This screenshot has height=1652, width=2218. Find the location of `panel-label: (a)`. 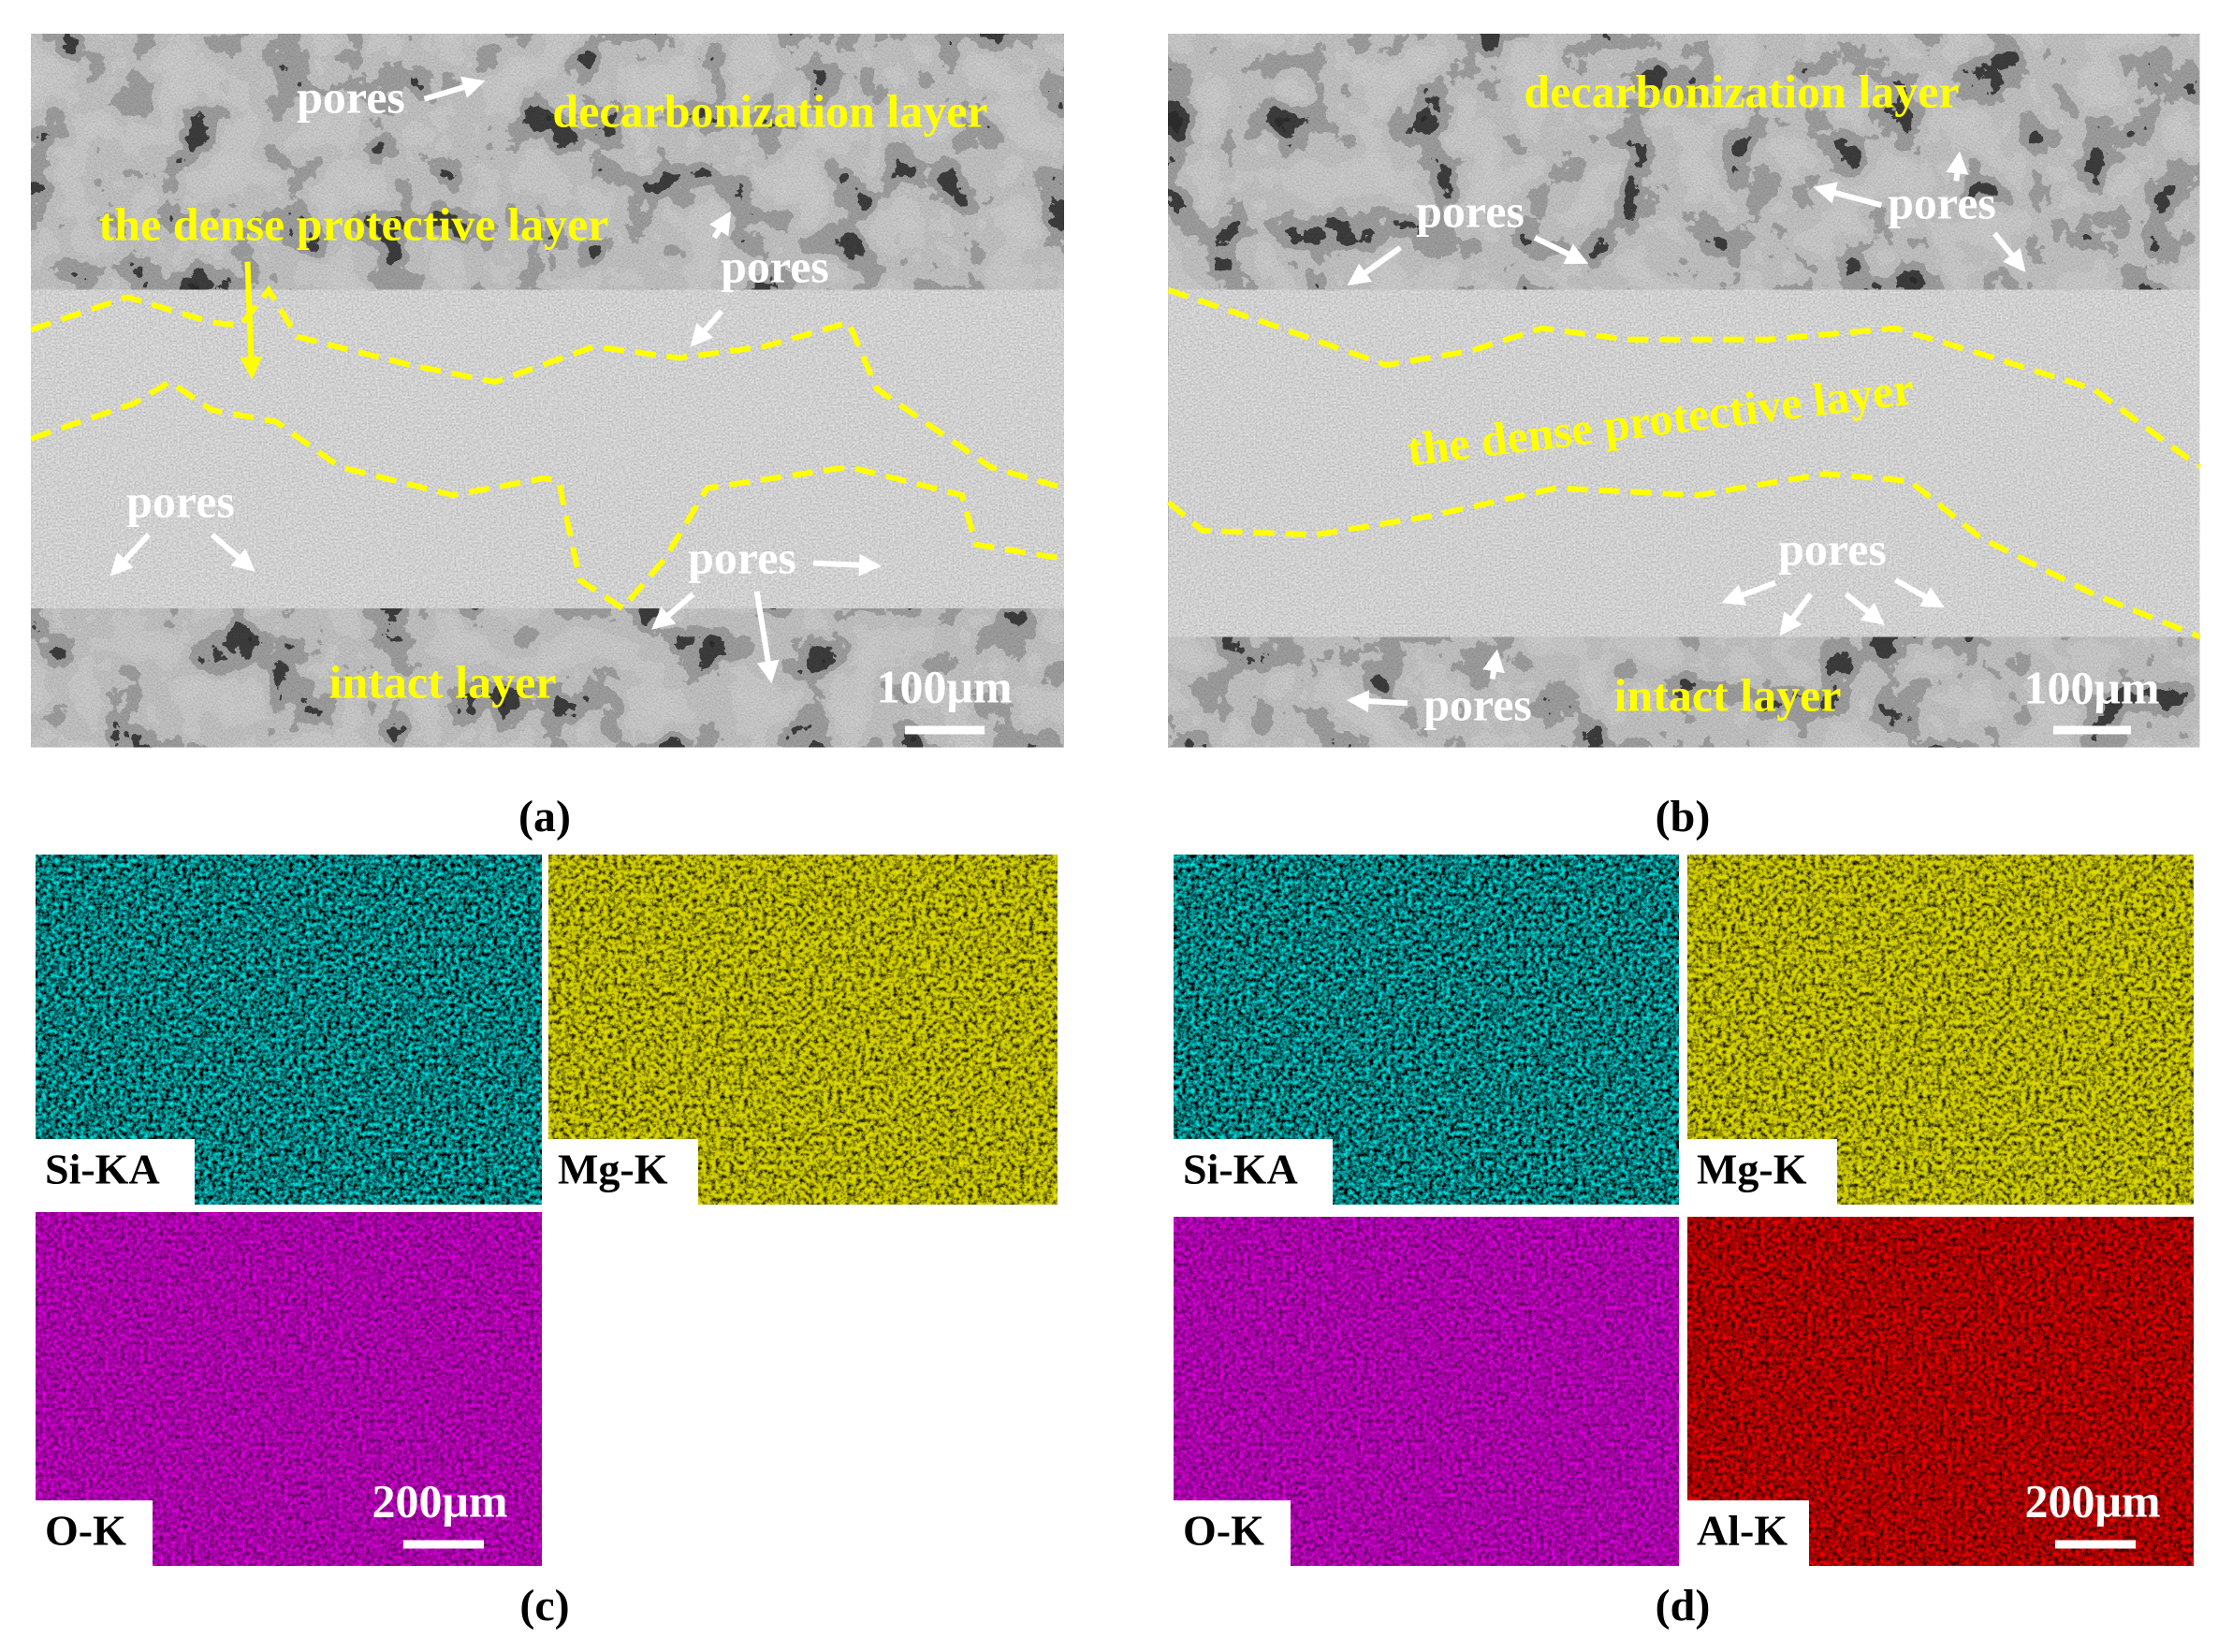

panel-label: (a) is located at coordinates (545, 817).